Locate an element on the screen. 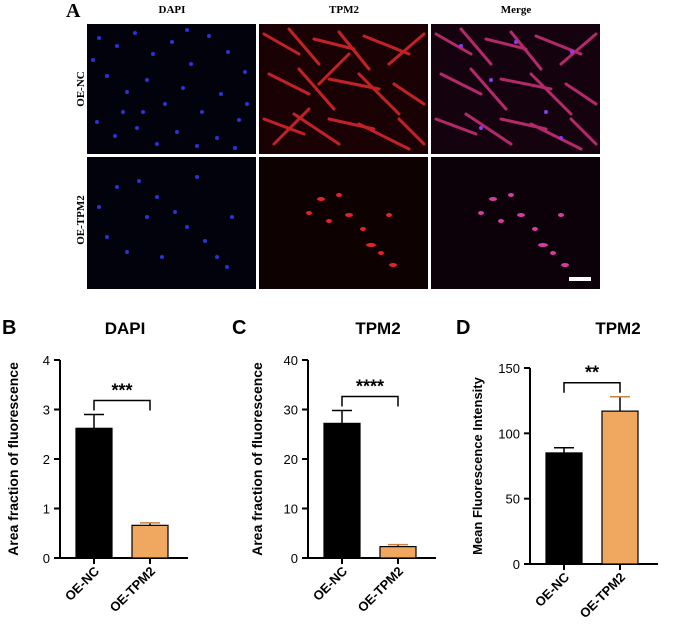 The height and width of the screenshot is (630, 685). chart-d-title: TPM2 is located at coordinates (617, 328).